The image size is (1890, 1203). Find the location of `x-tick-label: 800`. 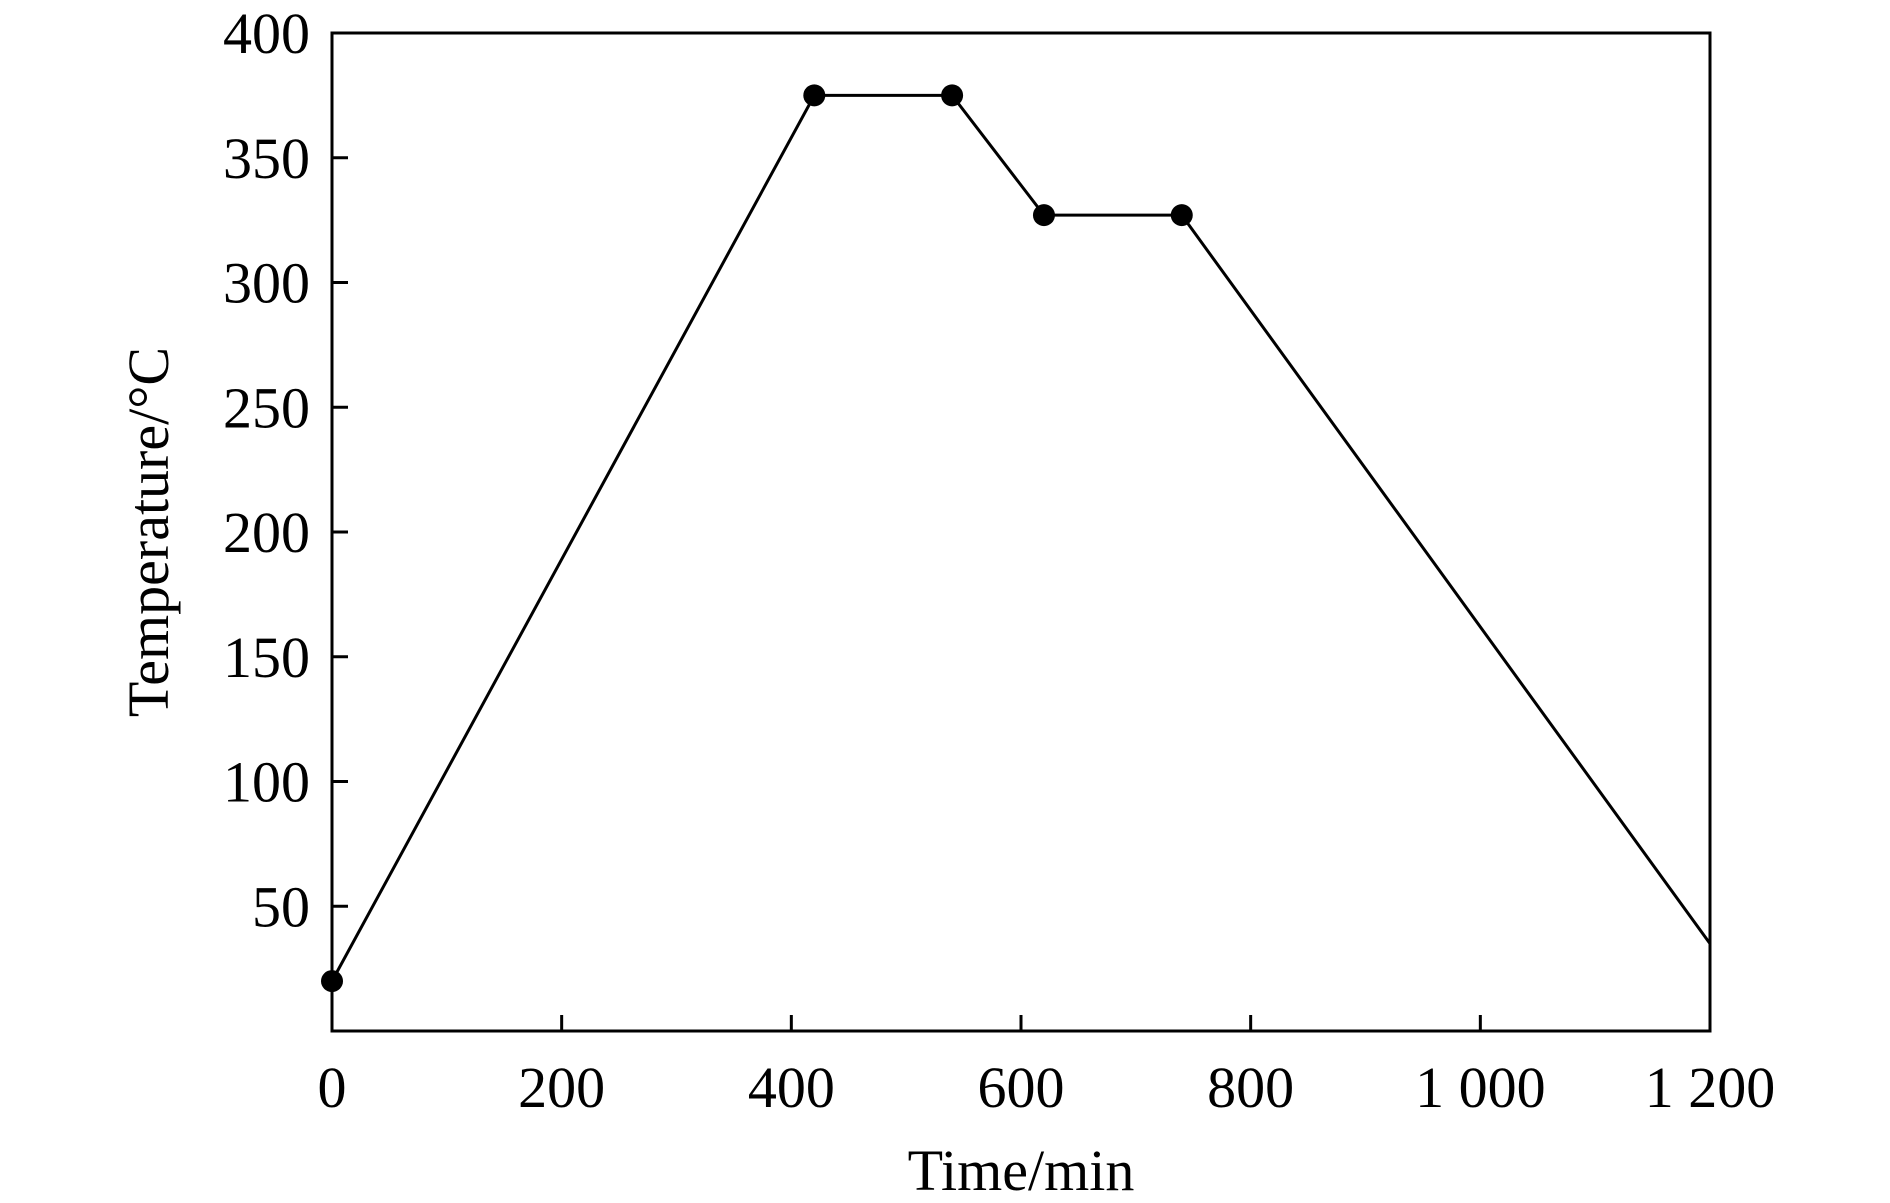

x-tick-label: 800 is located at coordinates (1250, 1087).